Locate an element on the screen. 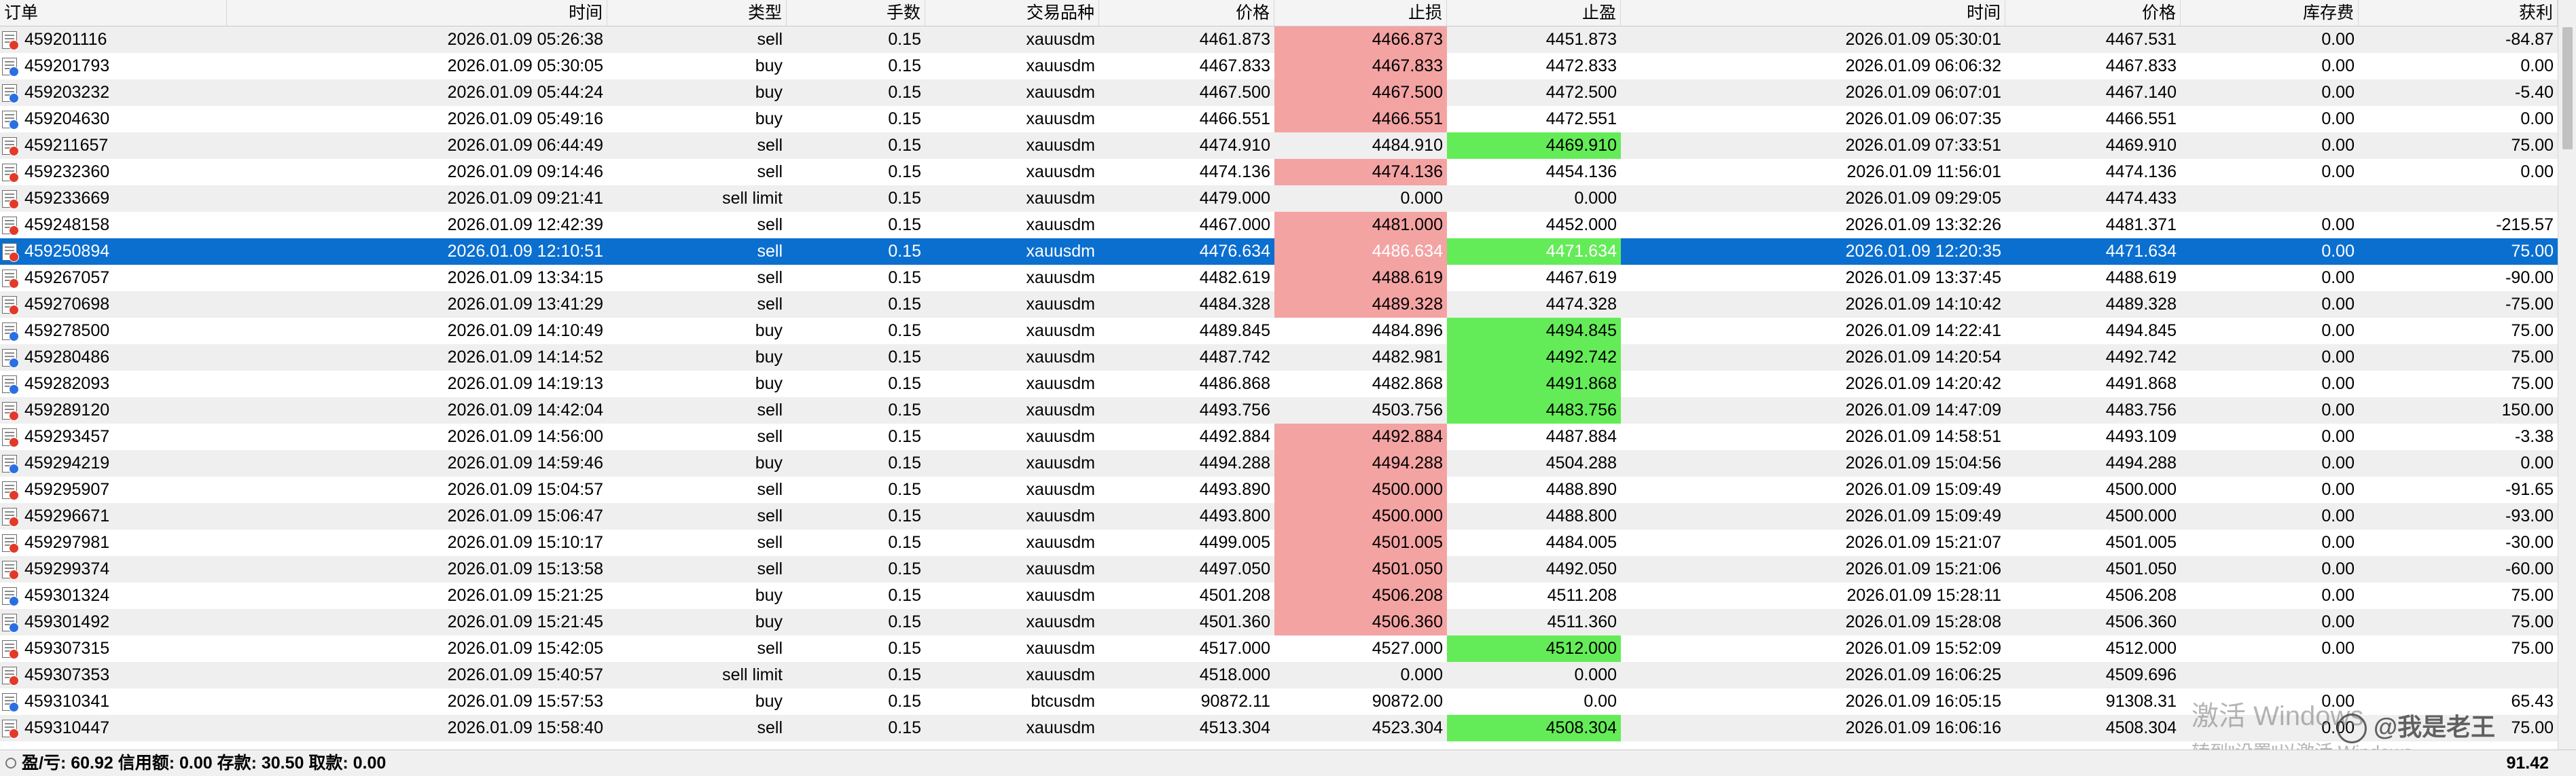 The width and height of the screenshot is (2576, 776). cell-close-time: 2026.01.09 14:22:41 is located at coordinates (1923, 330).